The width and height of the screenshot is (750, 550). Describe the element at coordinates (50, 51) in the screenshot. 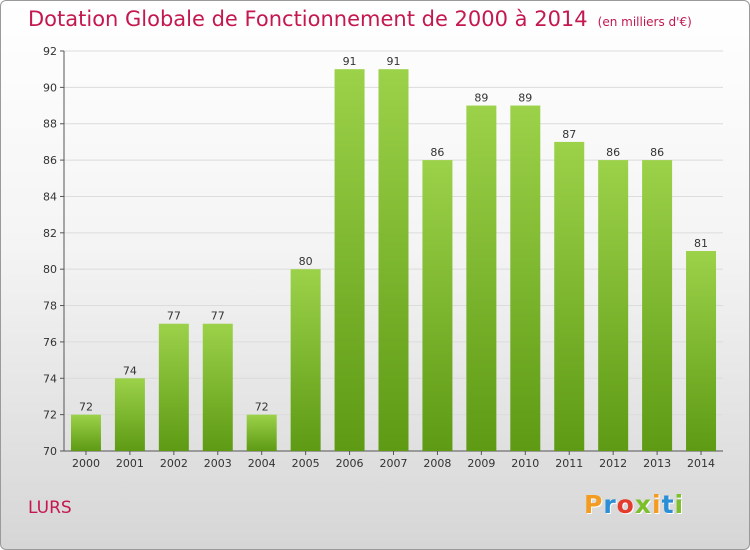

I see `y-tick-label: 92` at that location.